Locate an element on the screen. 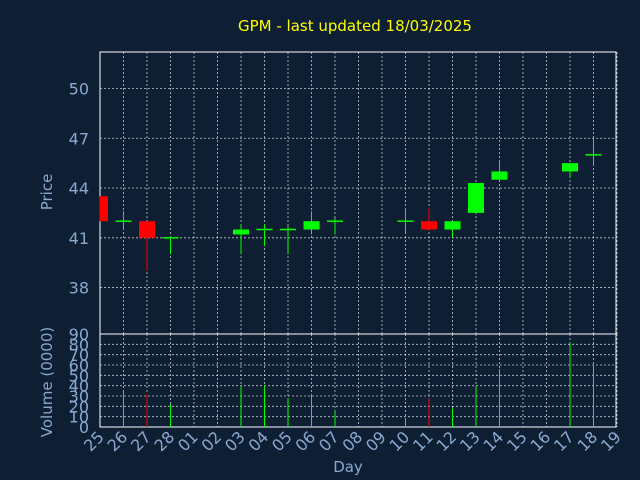 The width and height of the screenshot is (640, 480). volume-tick-label: 70 is located at coordinates (79, 355).